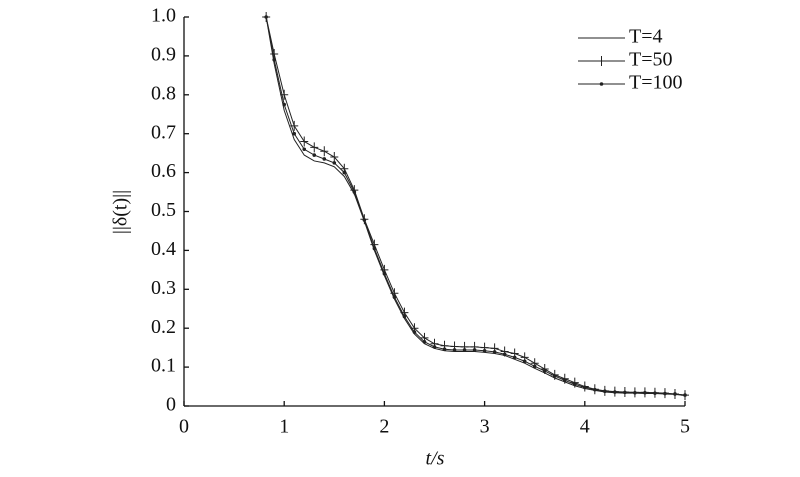  I want to click on y-tick-label: 0.4, so click(163, 249).